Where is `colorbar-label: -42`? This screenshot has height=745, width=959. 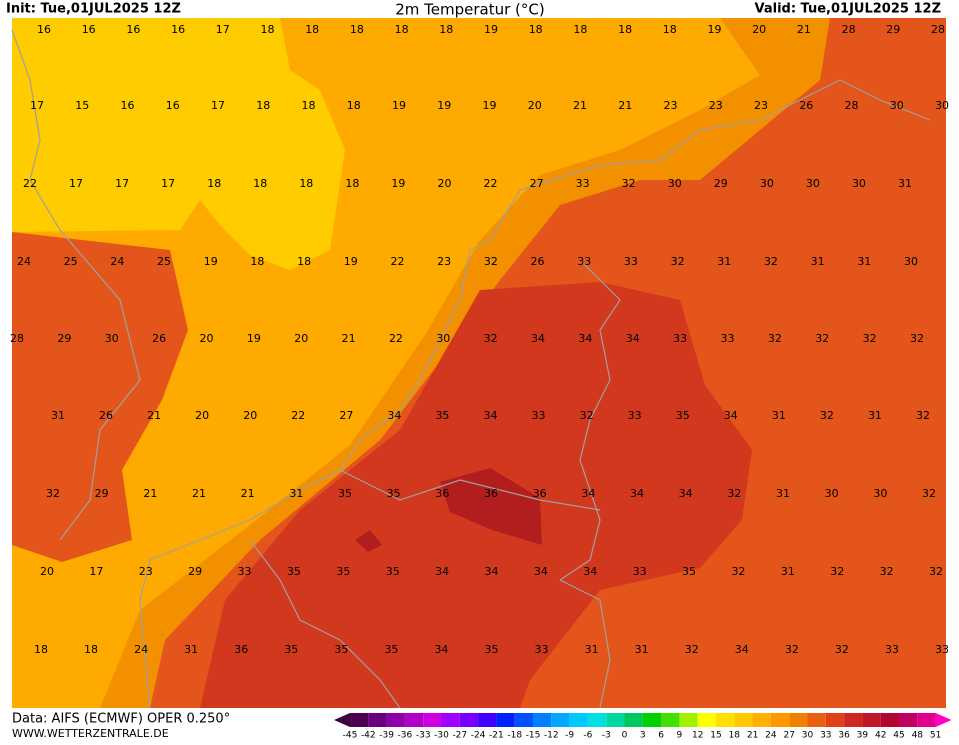 colorbar-label: -42 is located at coordinates (368, 736).